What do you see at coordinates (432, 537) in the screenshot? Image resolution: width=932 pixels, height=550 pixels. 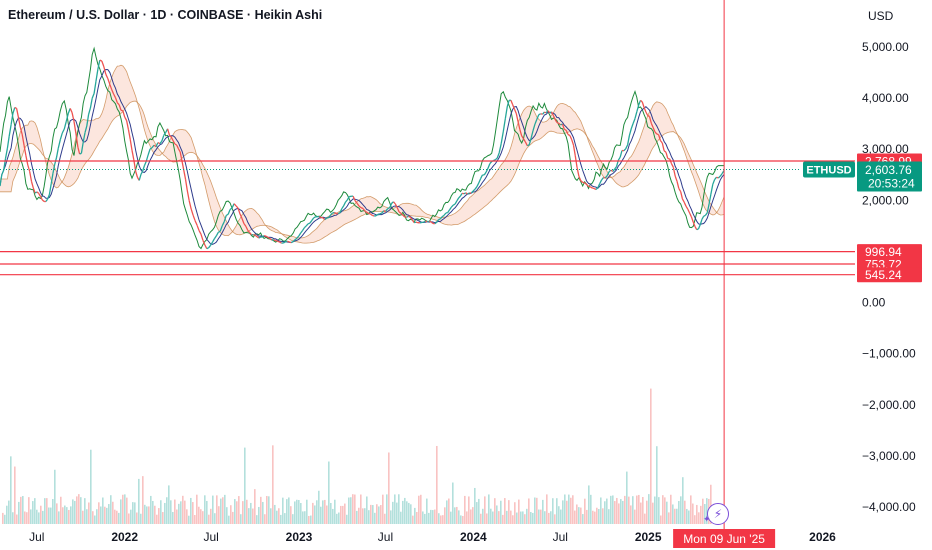 I see `time-axis: Jul 2022 Jul 2023 Jul 2024 Jul 2025 2026` at bounding box center [432, 537].